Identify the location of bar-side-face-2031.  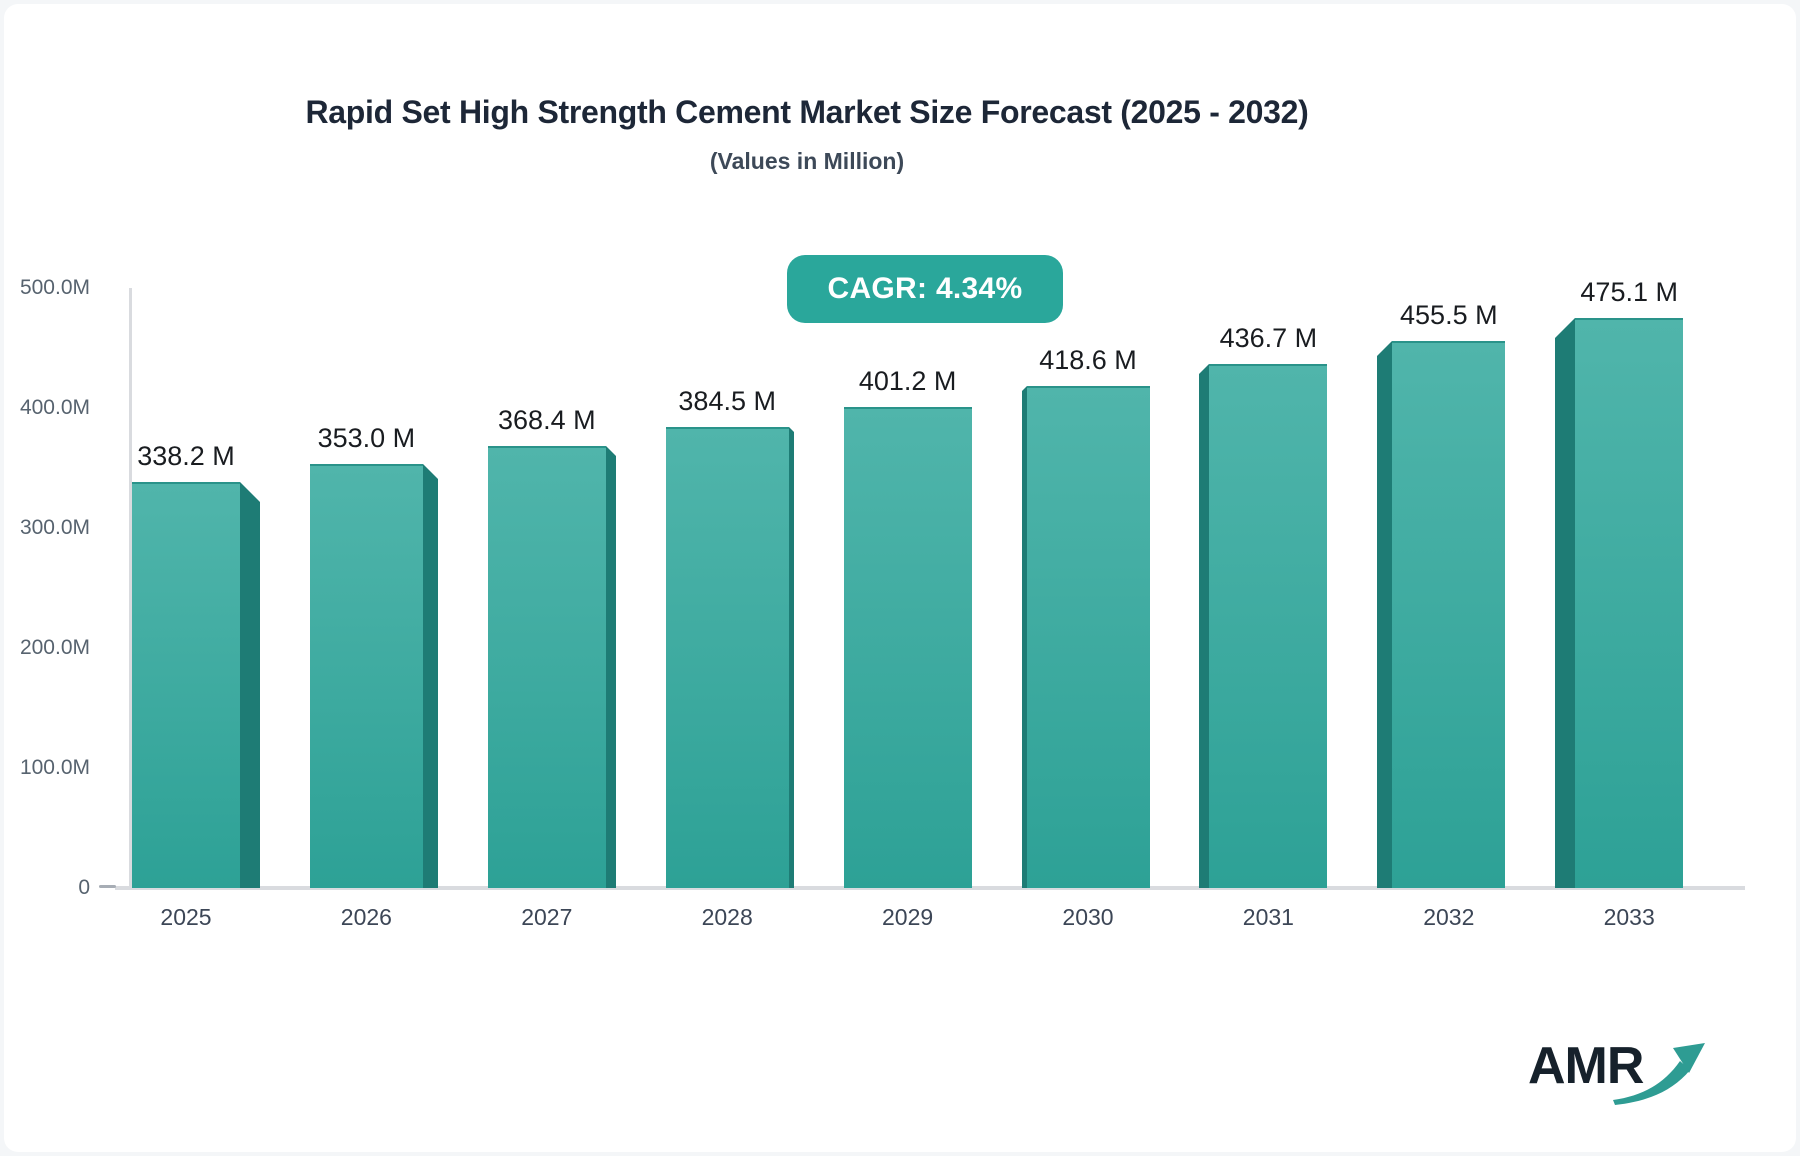
(1204, 626).